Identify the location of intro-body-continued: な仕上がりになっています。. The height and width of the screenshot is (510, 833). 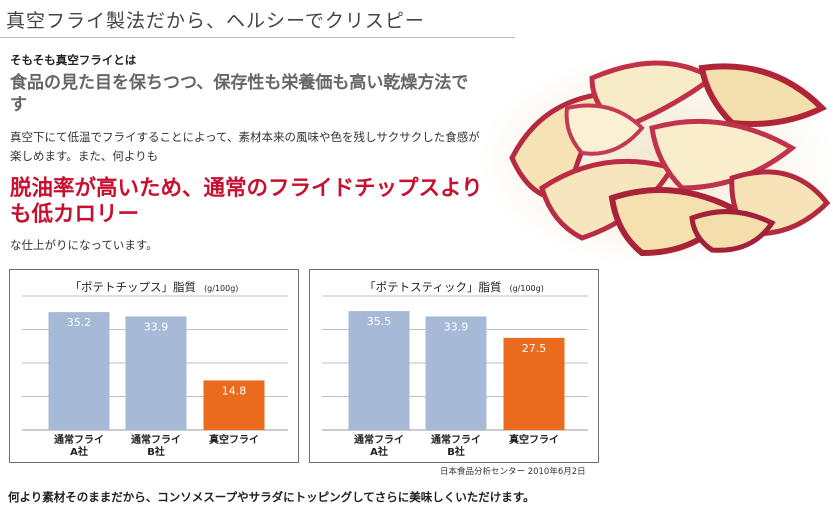
(84, 245).